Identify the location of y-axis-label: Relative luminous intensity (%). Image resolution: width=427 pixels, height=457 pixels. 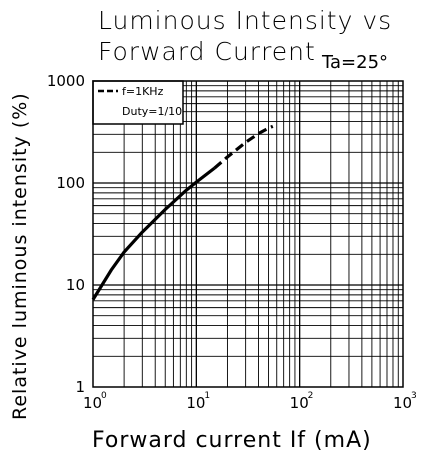
(20, 256).